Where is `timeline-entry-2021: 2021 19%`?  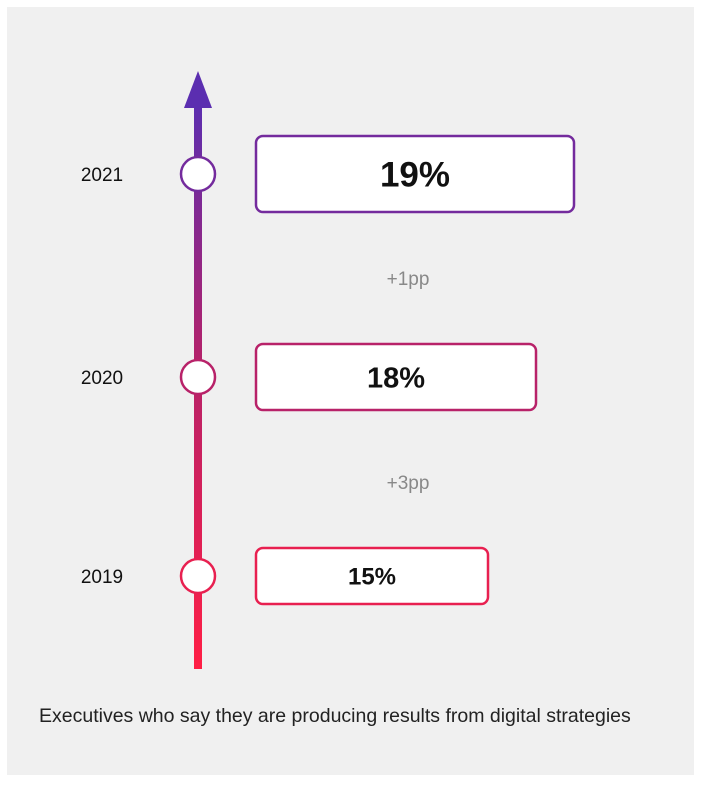 timeline-entry-2021: 2021 19% is located at coordinates (328, 174).